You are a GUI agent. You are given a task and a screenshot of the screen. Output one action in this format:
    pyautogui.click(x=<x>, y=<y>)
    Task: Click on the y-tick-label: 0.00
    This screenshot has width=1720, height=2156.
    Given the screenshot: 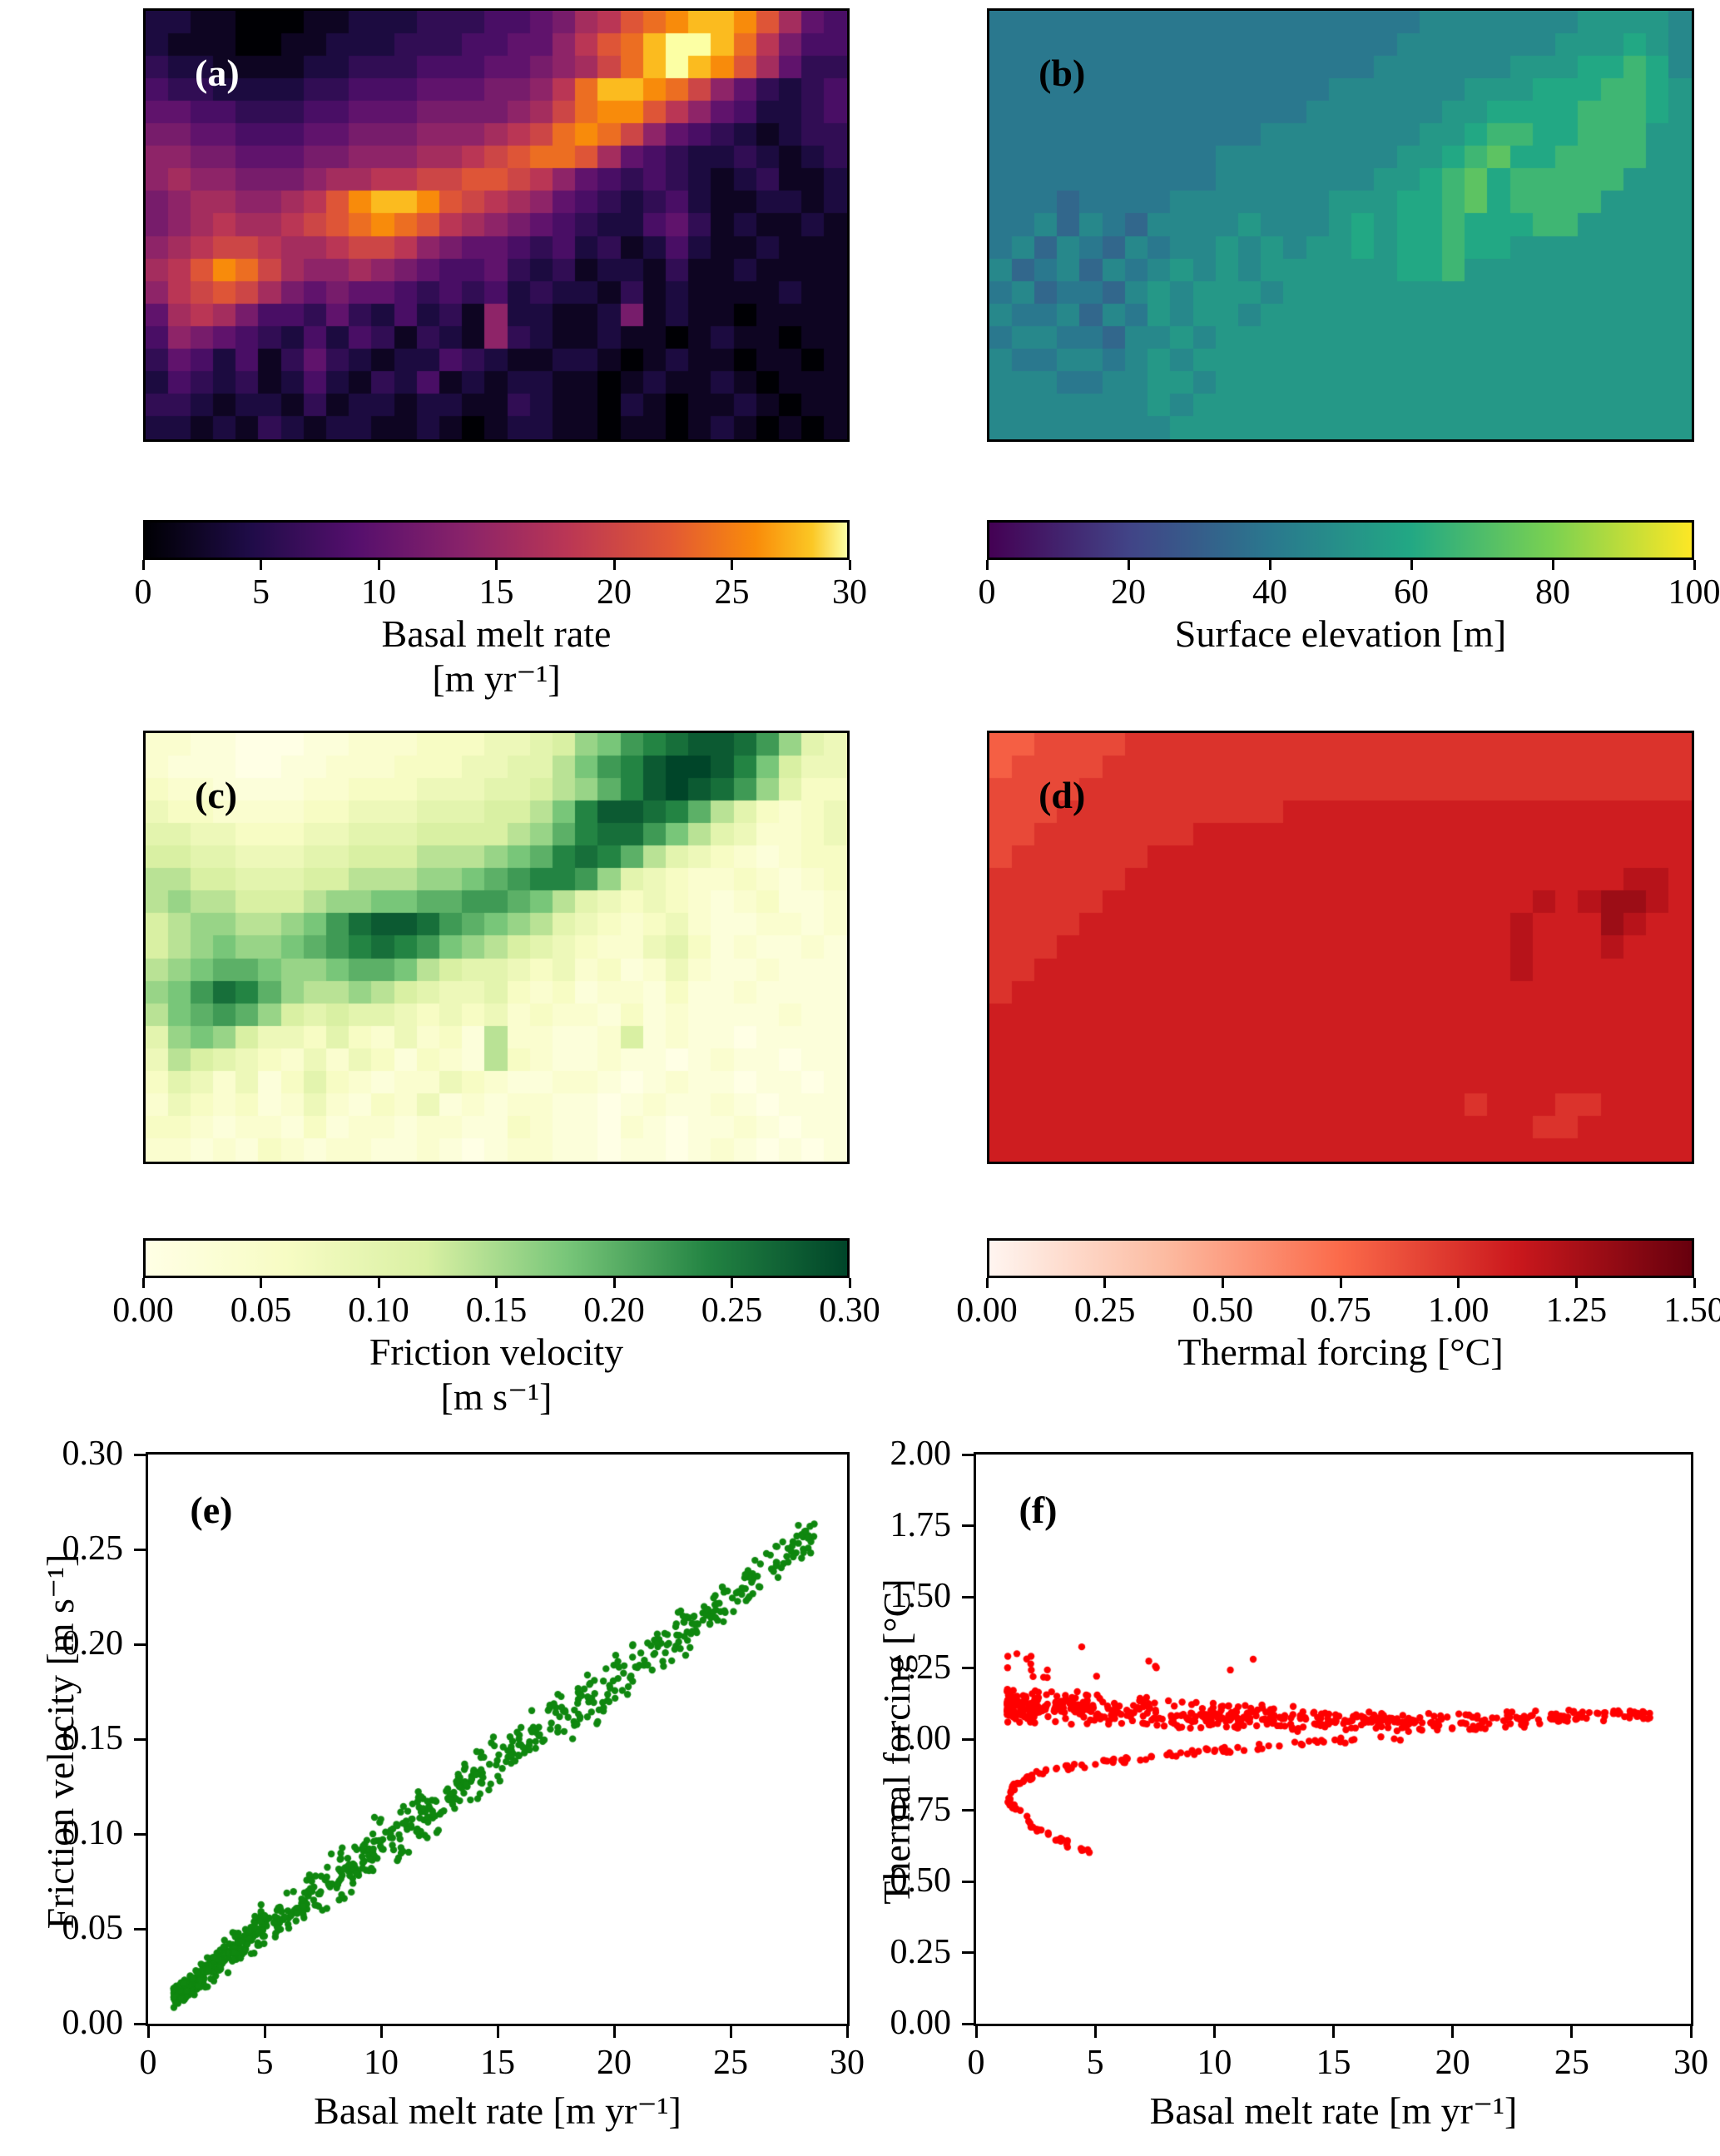 What is the action you would take?
    pyautogui.click(x=93, y=2023)
    